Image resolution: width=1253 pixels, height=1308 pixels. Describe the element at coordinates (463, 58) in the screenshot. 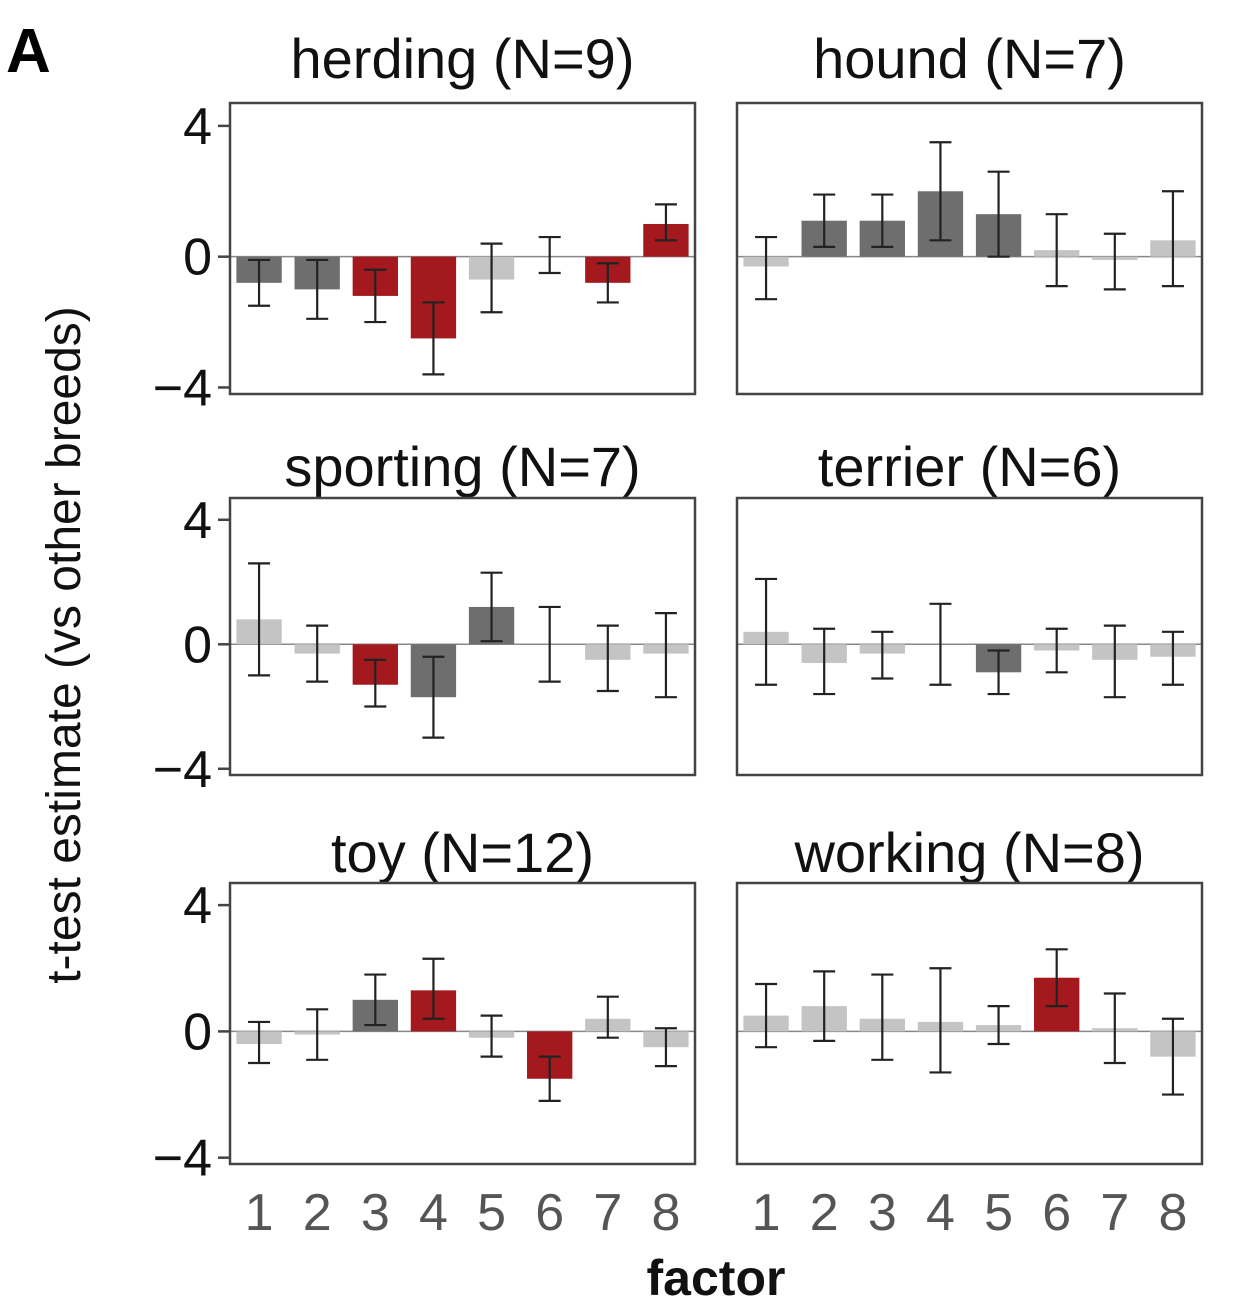

I see `panel-title: herding (N=9)` at that location.